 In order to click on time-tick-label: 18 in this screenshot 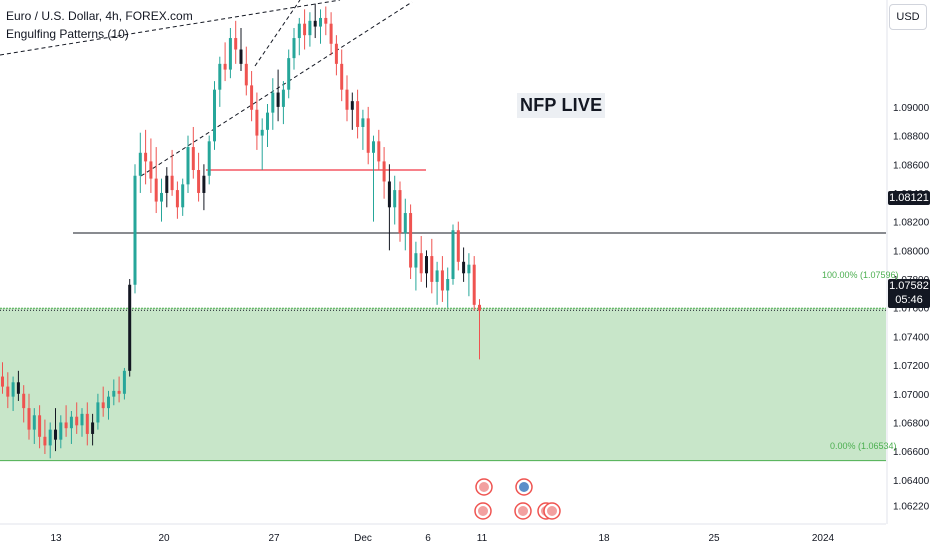, I will do `click(604, 538)`.